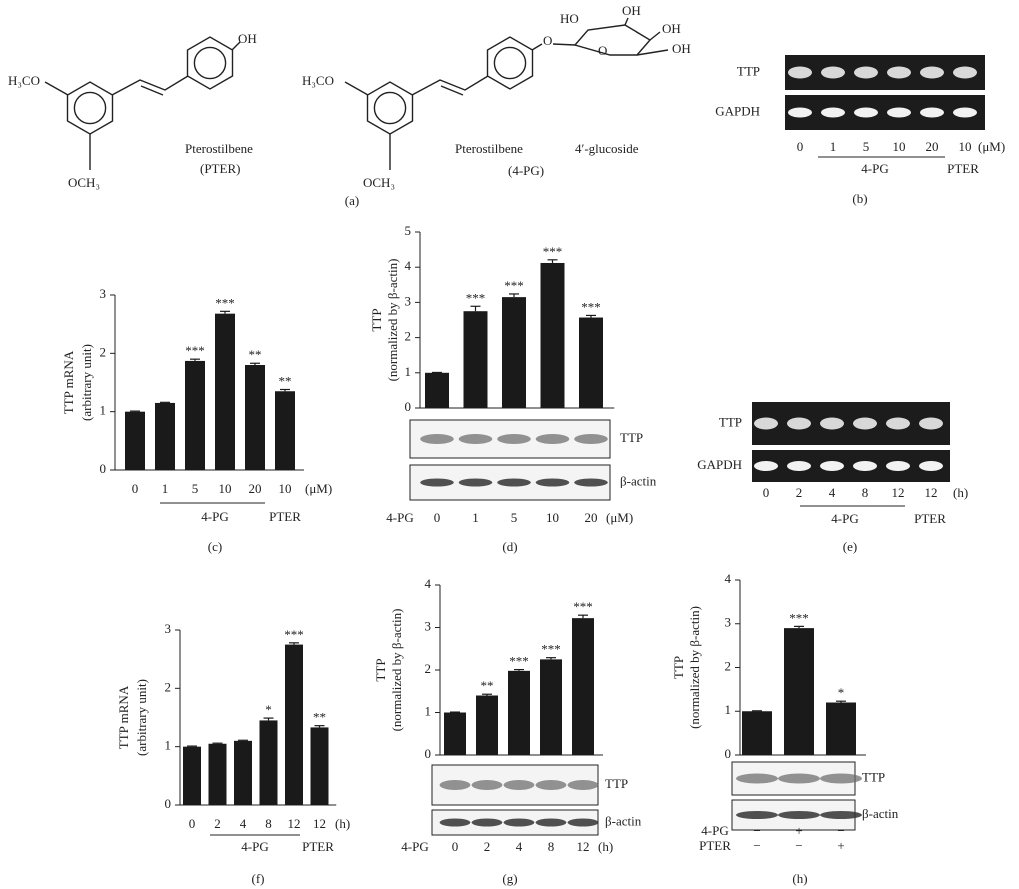 This screenshot has height=889, width=1019. Describe the element at coordinates (219, 148) in the screenshot. I see `compound-name: Pterostilbene` at that location.